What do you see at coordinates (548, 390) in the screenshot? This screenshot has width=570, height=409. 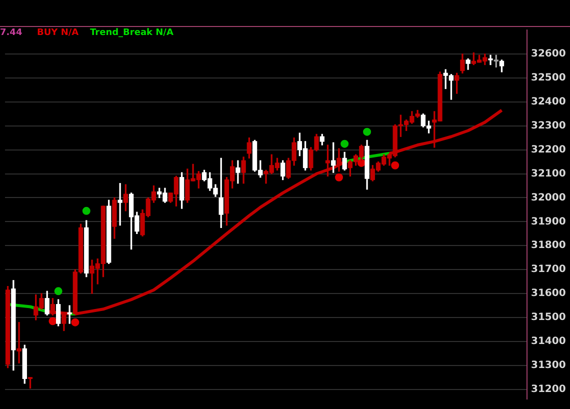 I see `y-tick-label: 31200` at bounding box center [548, 390].